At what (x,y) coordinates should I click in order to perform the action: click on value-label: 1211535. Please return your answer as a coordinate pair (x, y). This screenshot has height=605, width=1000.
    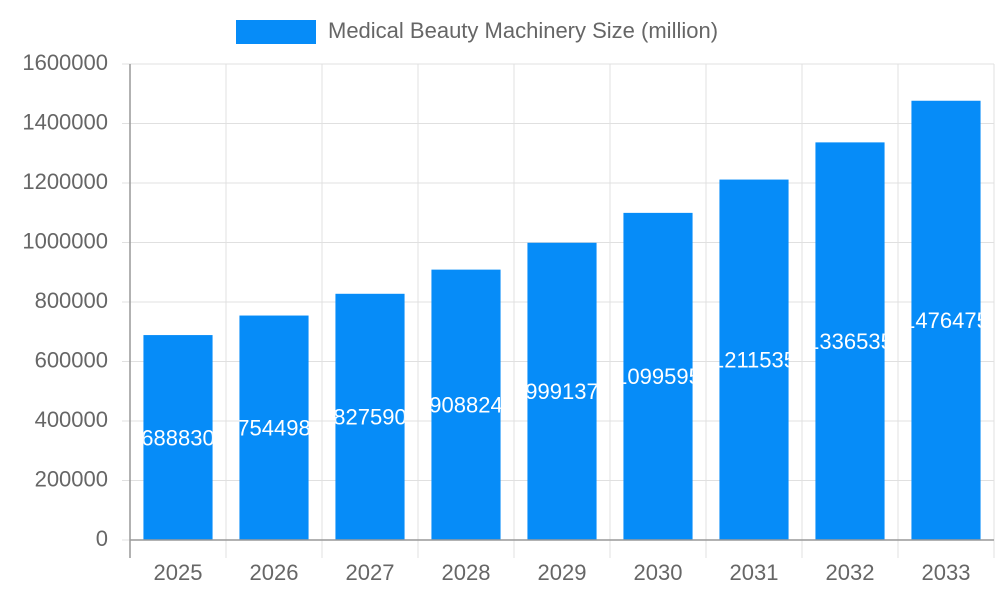
    Looking at the image, I should click on (754, 360).